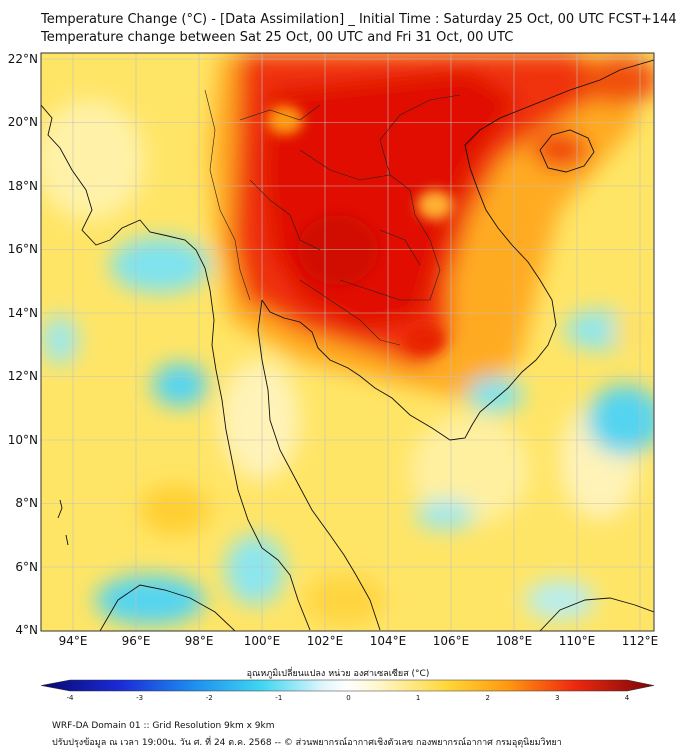  Describe the element at coordinates (22, 59) in the screenshot. I see `lat-label: 22°N` at that location.